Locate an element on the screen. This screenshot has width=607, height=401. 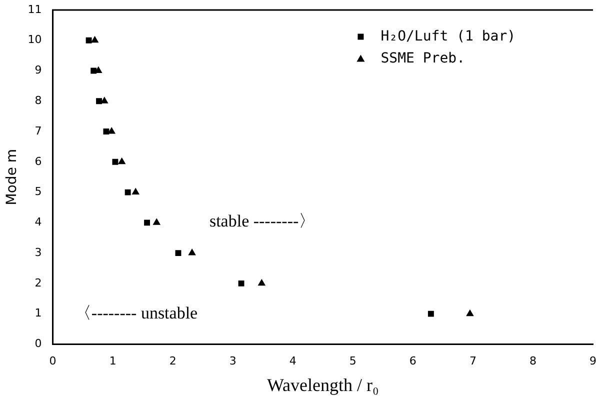
x-tick-label: 6 is located at coordinates (412, 361).